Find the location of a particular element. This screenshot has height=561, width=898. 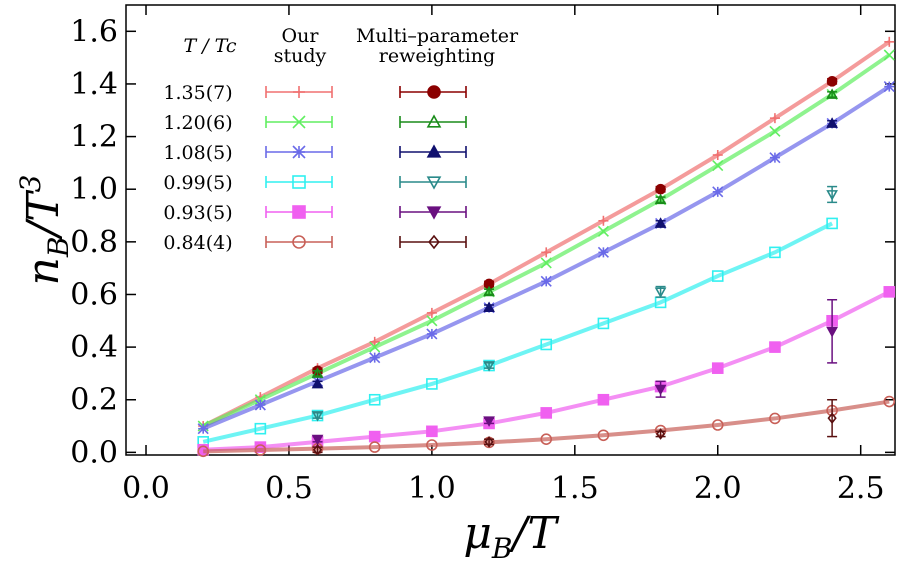

y-tick-label: 1.4 is located at coordinates (94, 84).